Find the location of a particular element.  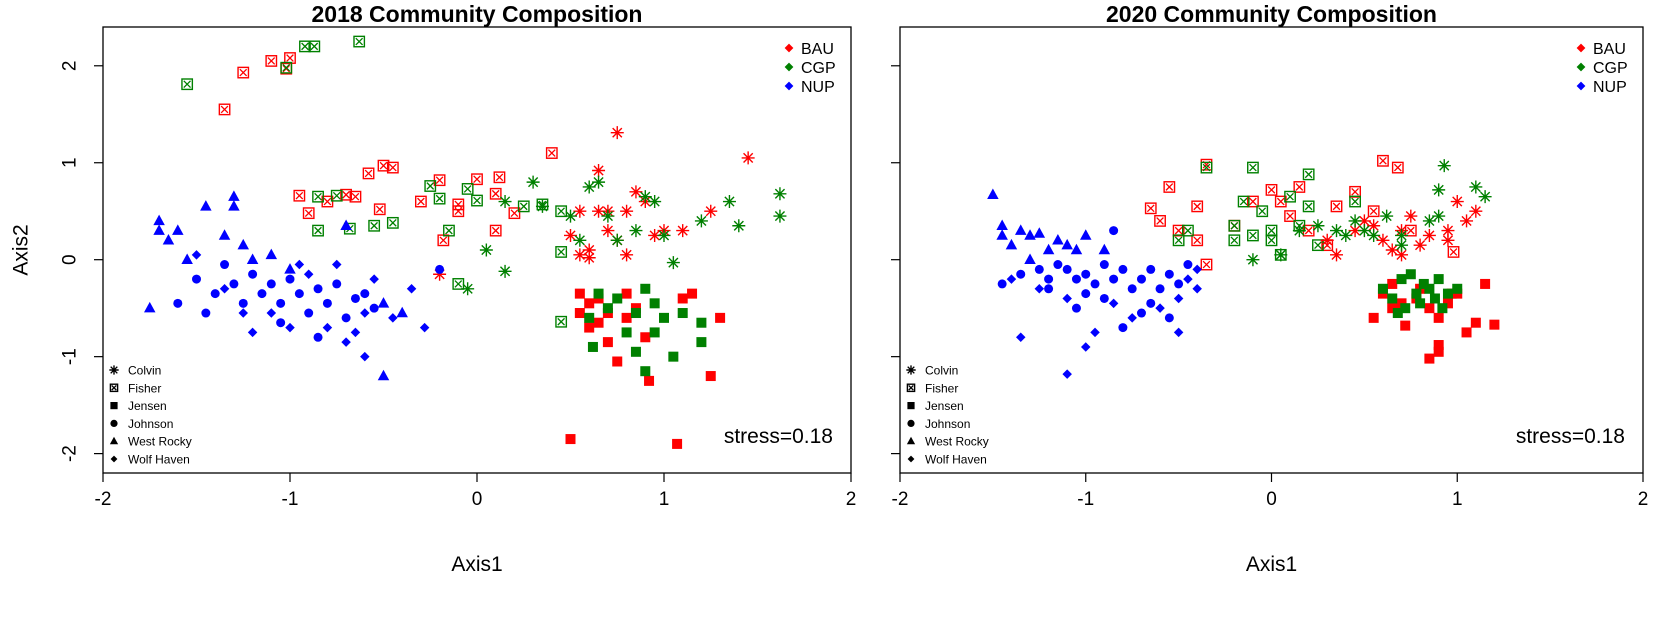

legend-label: NUP is located at coordinates (1610, 87).